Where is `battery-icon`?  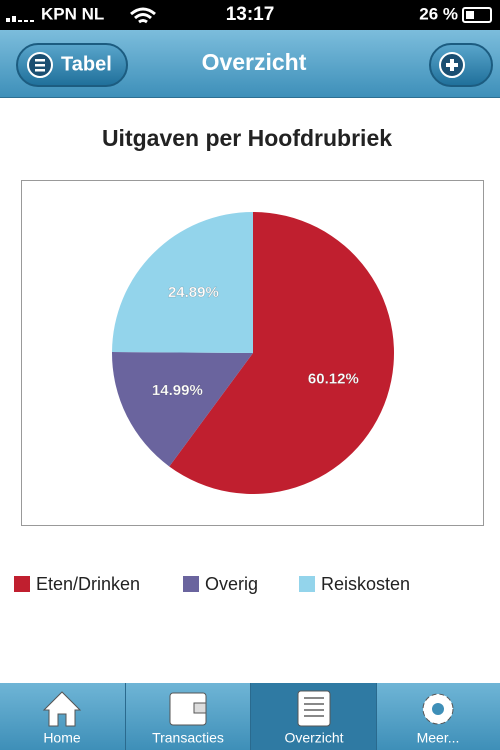 battery-icon is located at coordinates (477, 15).